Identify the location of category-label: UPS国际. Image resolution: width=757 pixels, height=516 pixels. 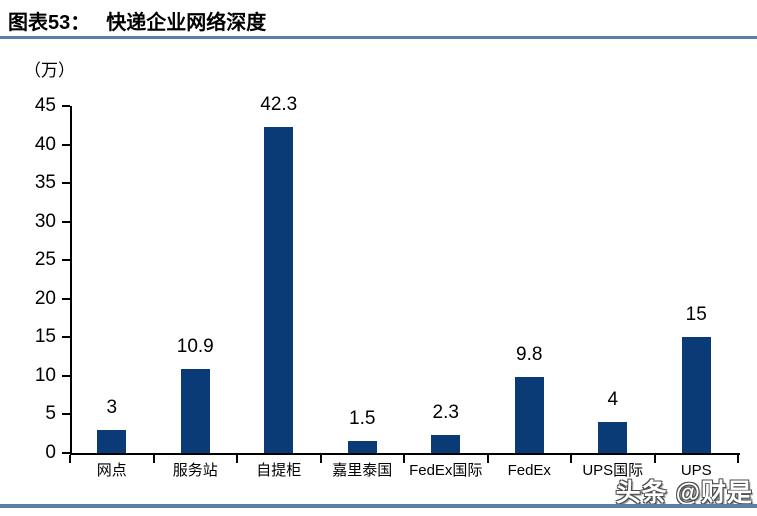
(613, 470).